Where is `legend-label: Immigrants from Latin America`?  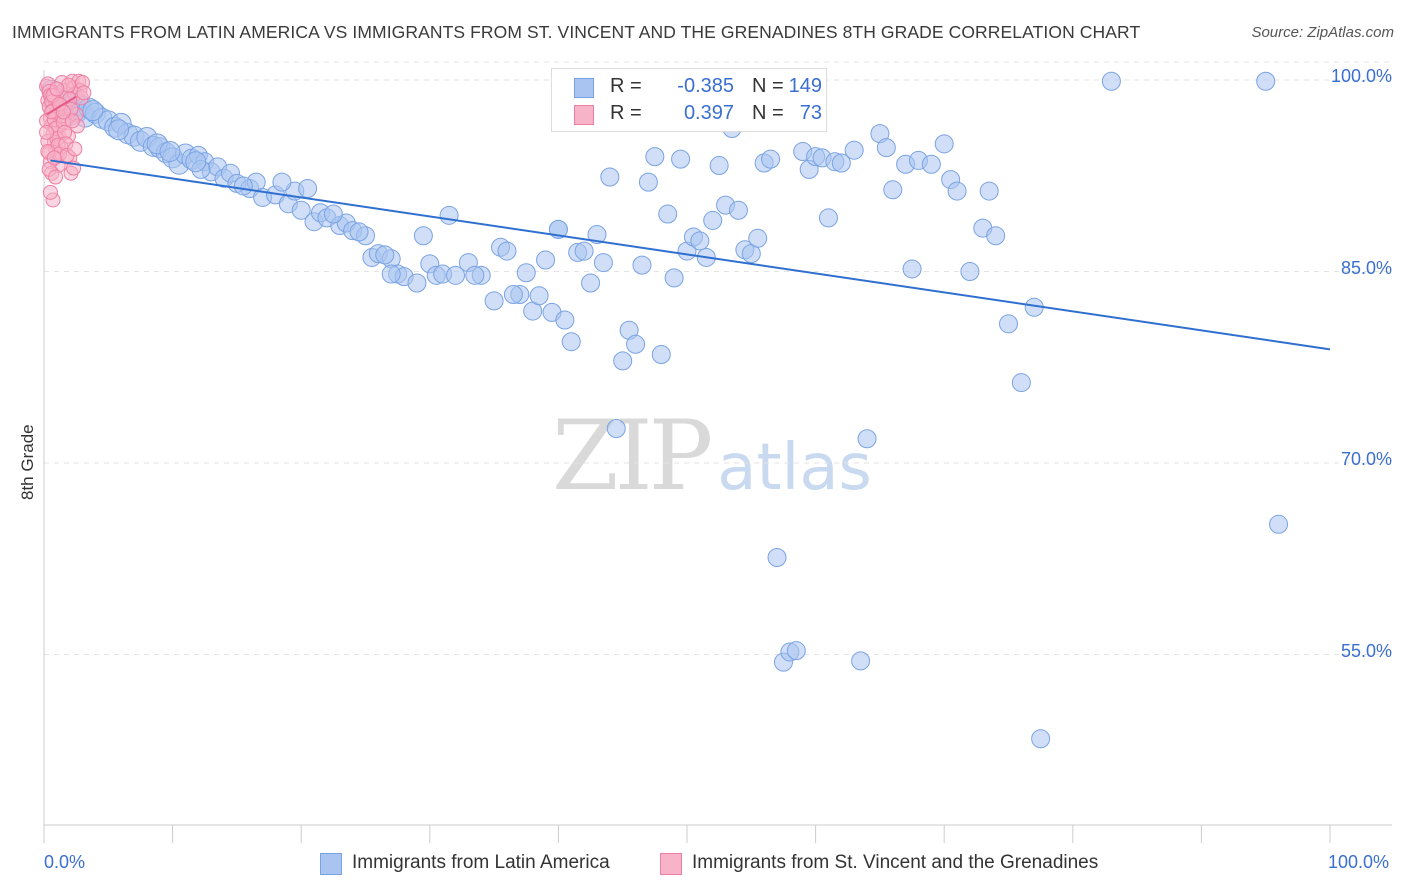
legend-label: Immigrants from Latin America is located at coordinates (481, 862).